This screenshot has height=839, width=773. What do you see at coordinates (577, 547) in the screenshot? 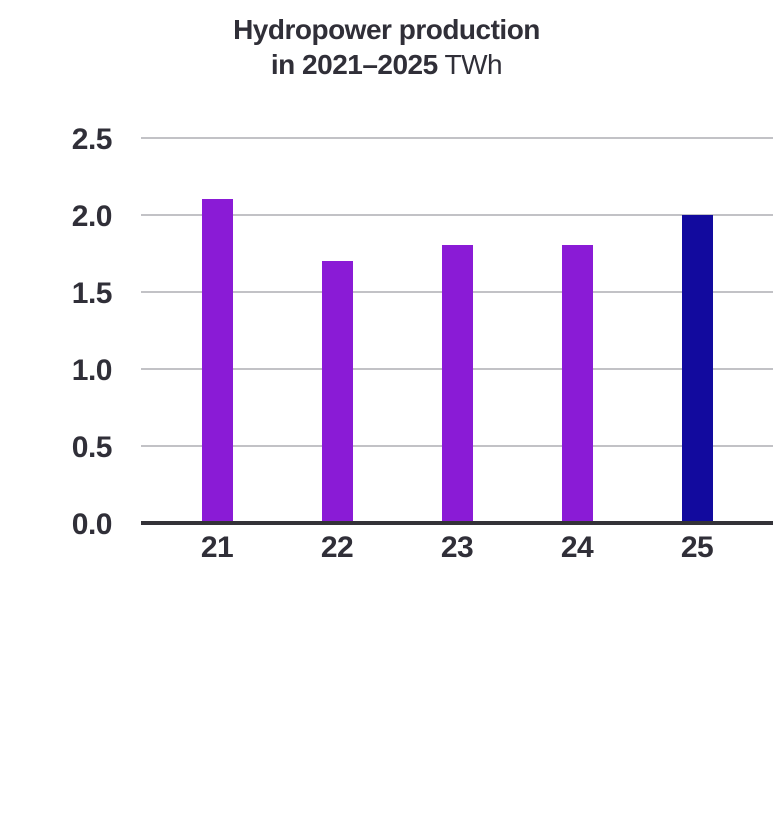
I see `x-tick-label: 24` at bounding box center [577, 547].